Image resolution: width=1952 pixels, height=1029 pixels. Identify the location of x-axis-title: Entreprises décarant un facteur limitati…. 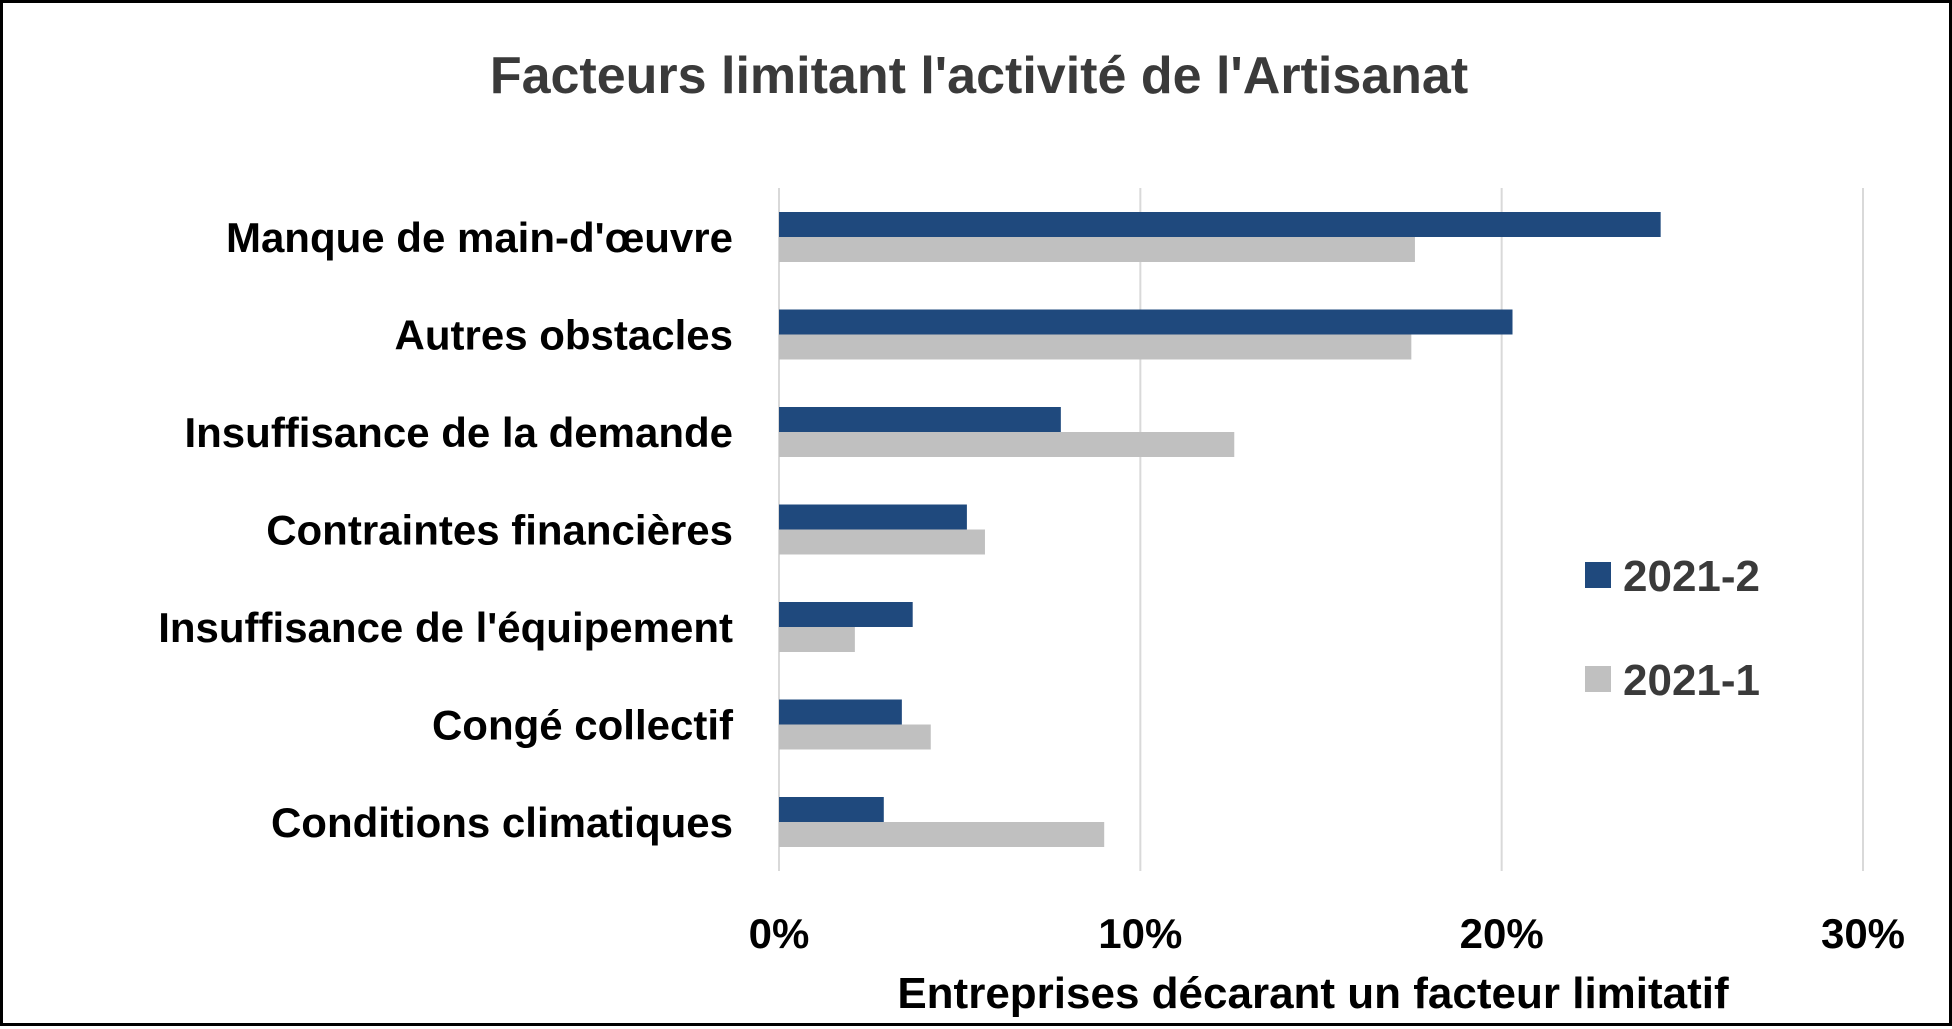
(1313, 993).